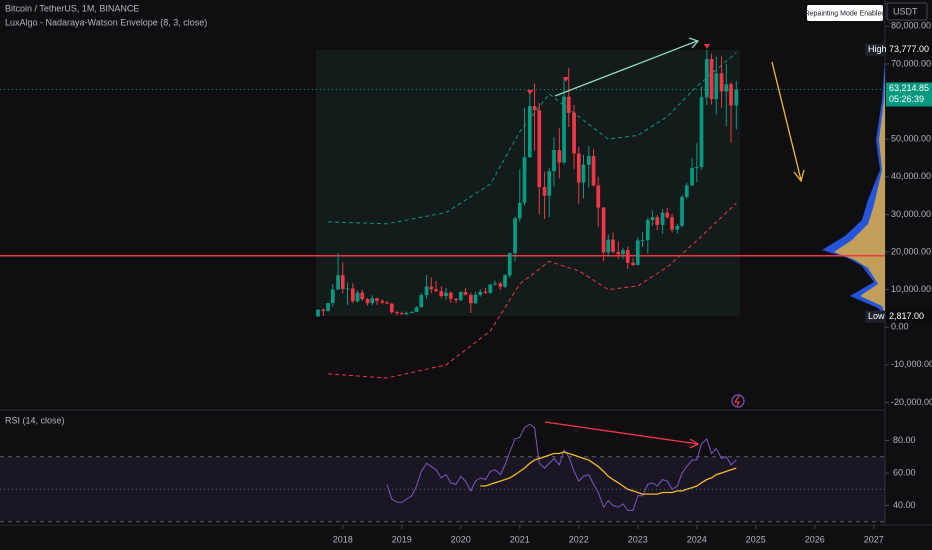  I want to click on price-marker-box, so click(875, 49).